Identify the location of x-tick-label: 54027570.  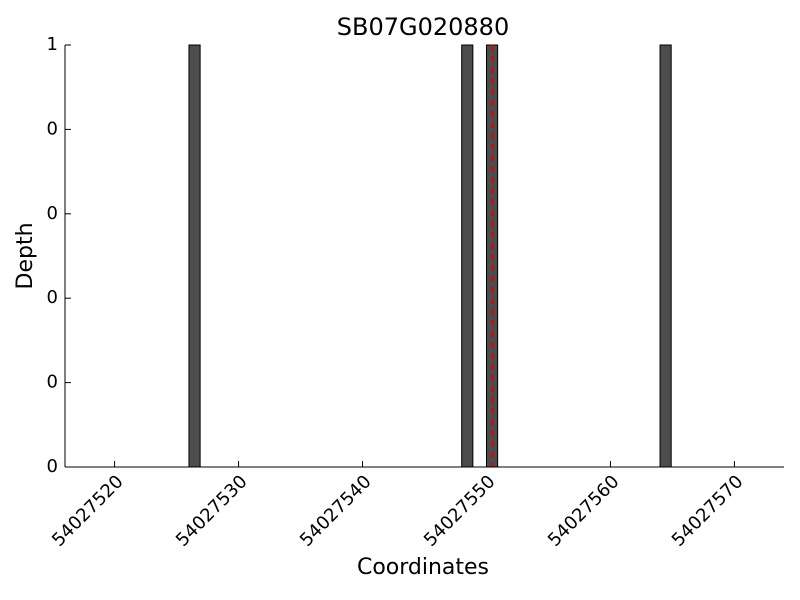
(708, 511).